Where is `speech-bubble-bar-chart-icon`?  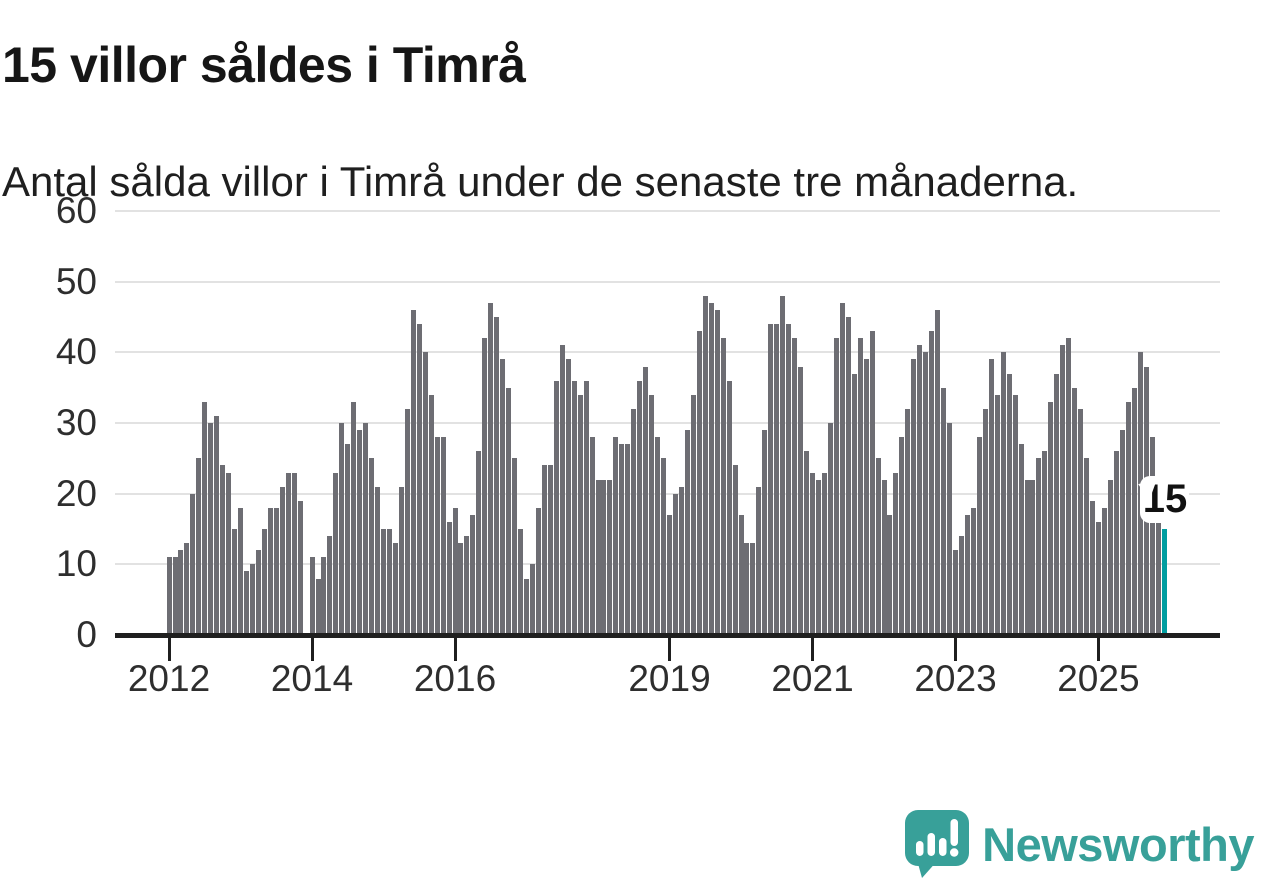
speech-bubble-bar-chart-icon is located at coordinates (937, 844).